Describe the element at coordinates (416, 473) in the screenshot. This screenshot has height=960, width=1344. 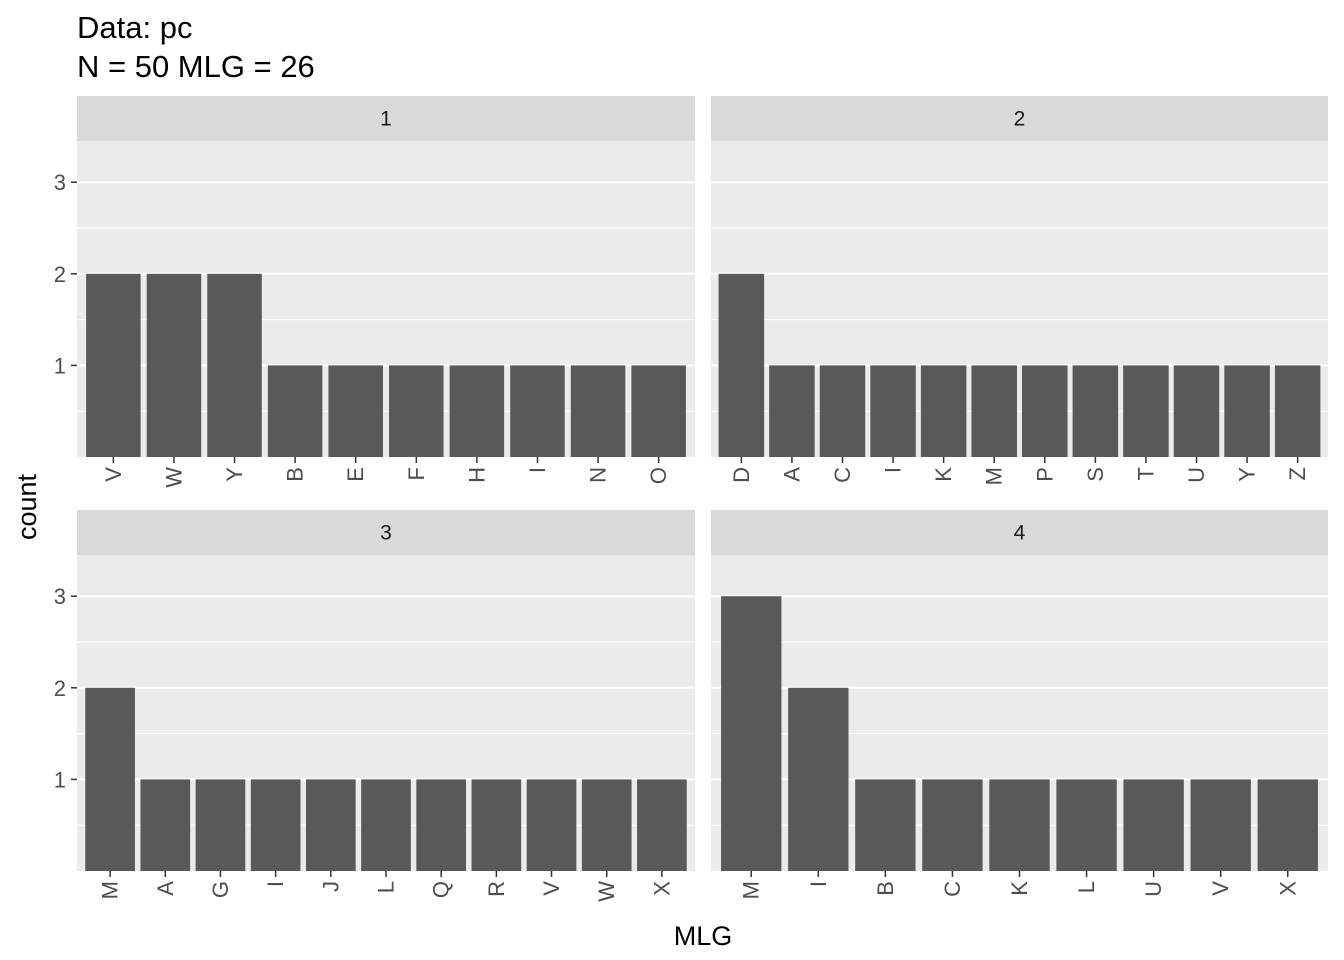
I see `x-tick-label: F` at that location.